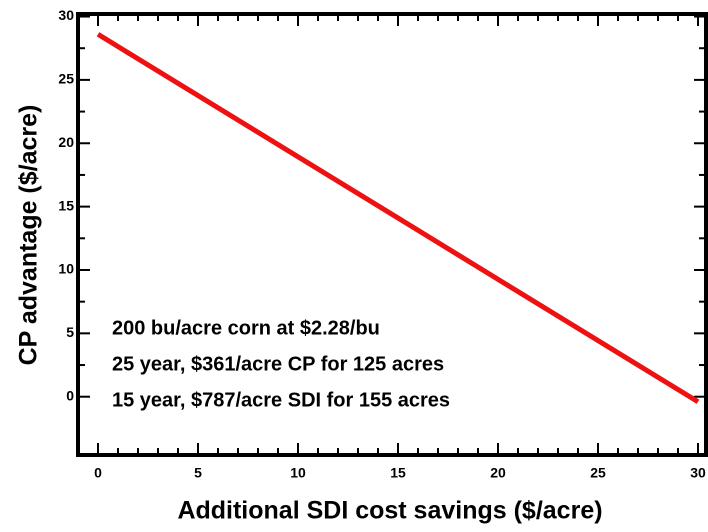 The image size is (708, 532). What do you see at coordinates (66, 205) in the screenshot?
I see `y-tick-label: 15` at bounding box center [66, 205].